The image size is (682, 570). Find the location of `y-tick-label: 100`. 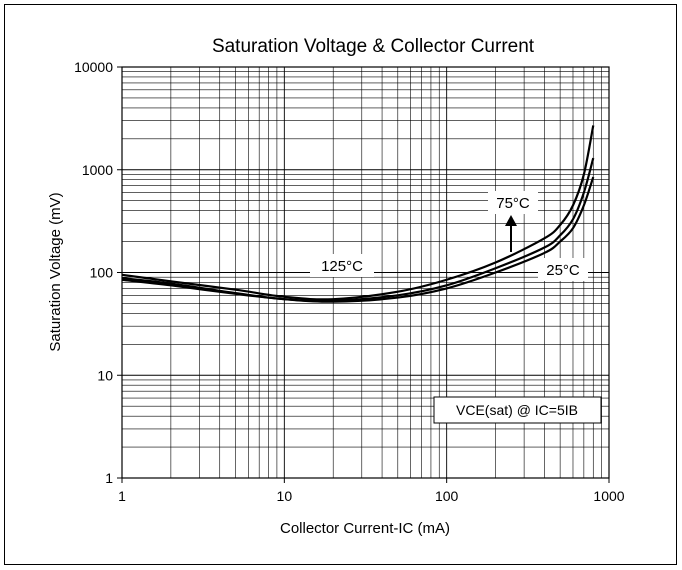

y-tick-label: 100 is located at coordinates (102, 273).